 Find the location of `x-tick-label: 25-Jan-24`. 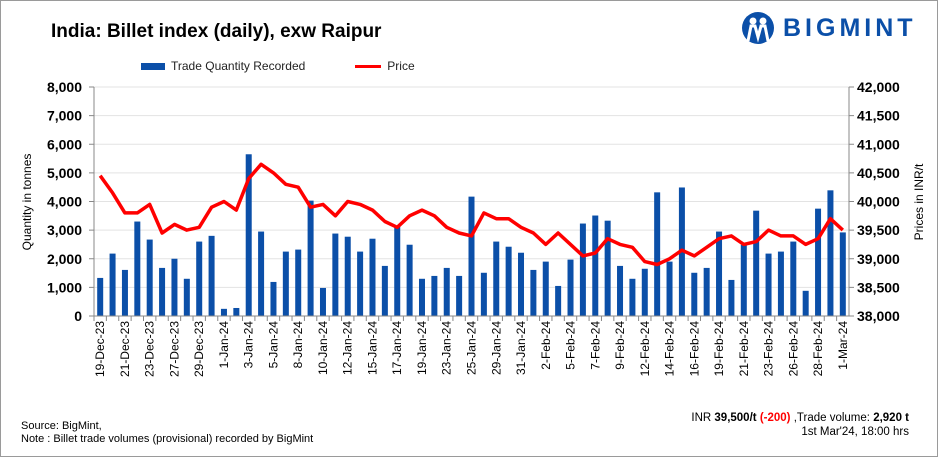

x-tick-label: 25-Jan-24 is located at coordinates (472, 348).